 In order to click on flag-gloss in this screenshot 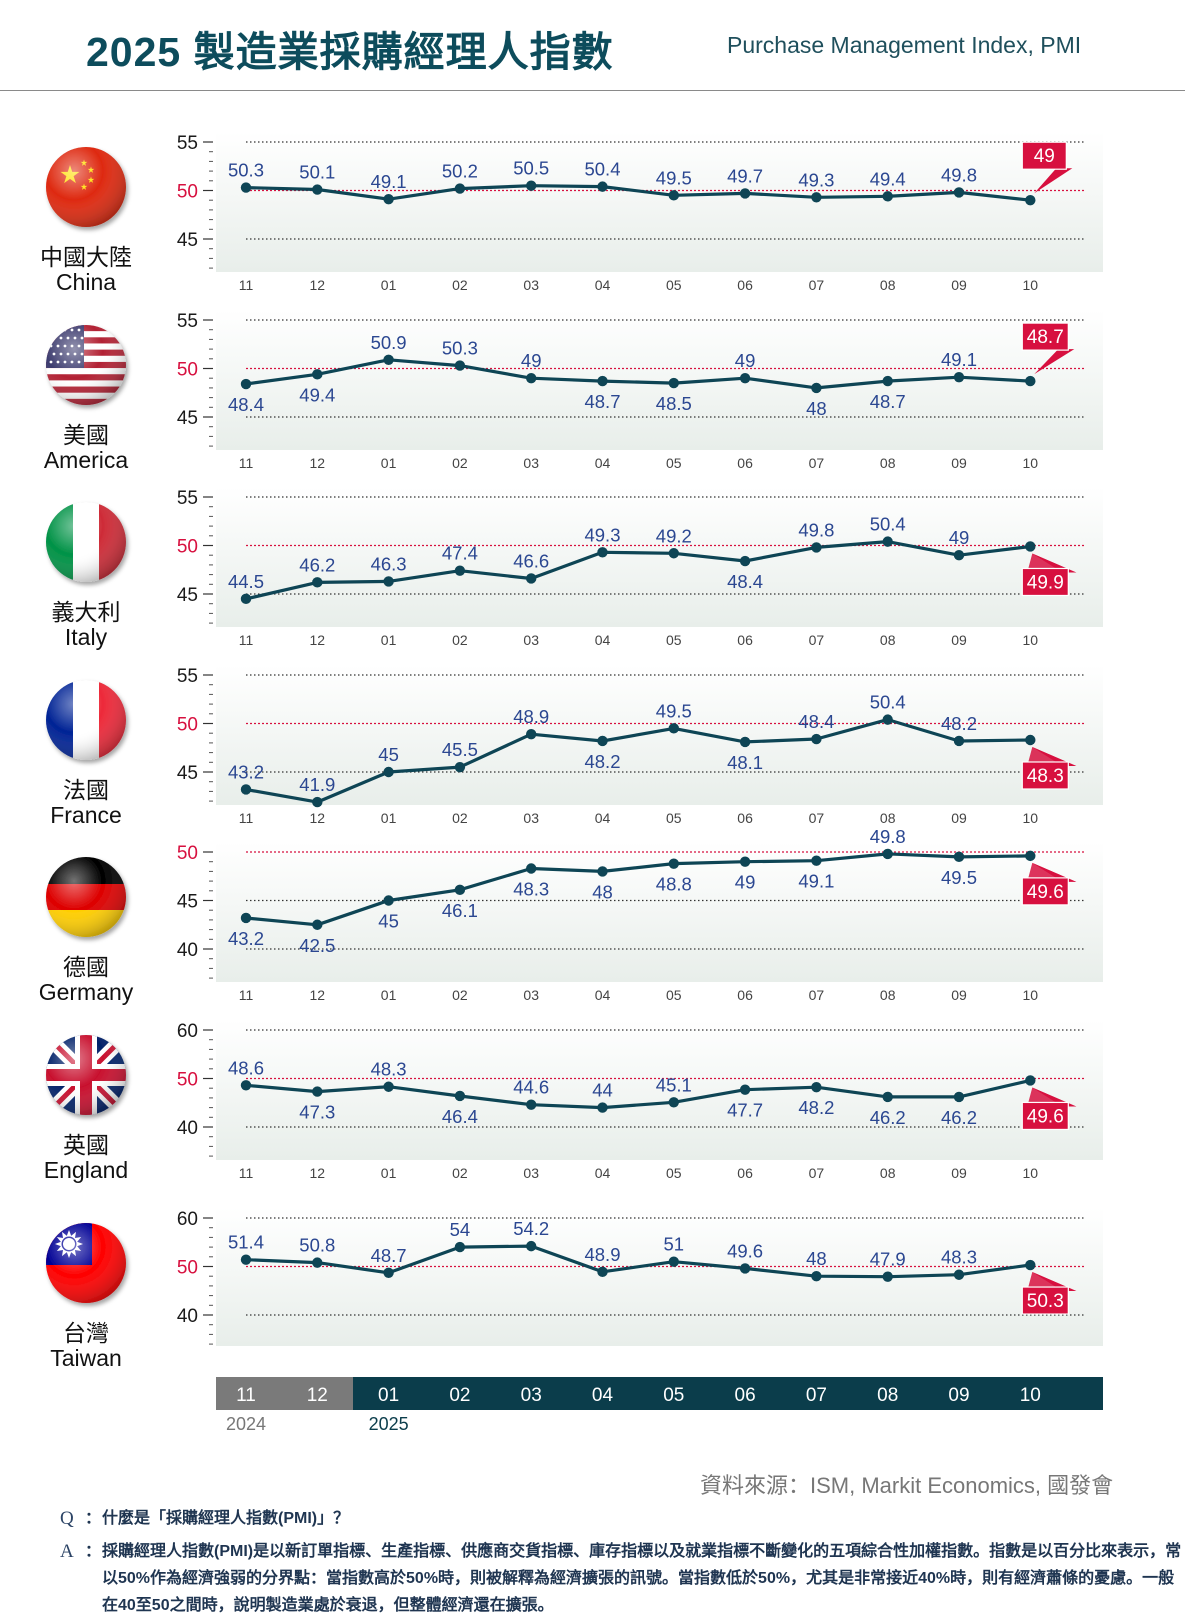, I will do `click(86, 1075)`.